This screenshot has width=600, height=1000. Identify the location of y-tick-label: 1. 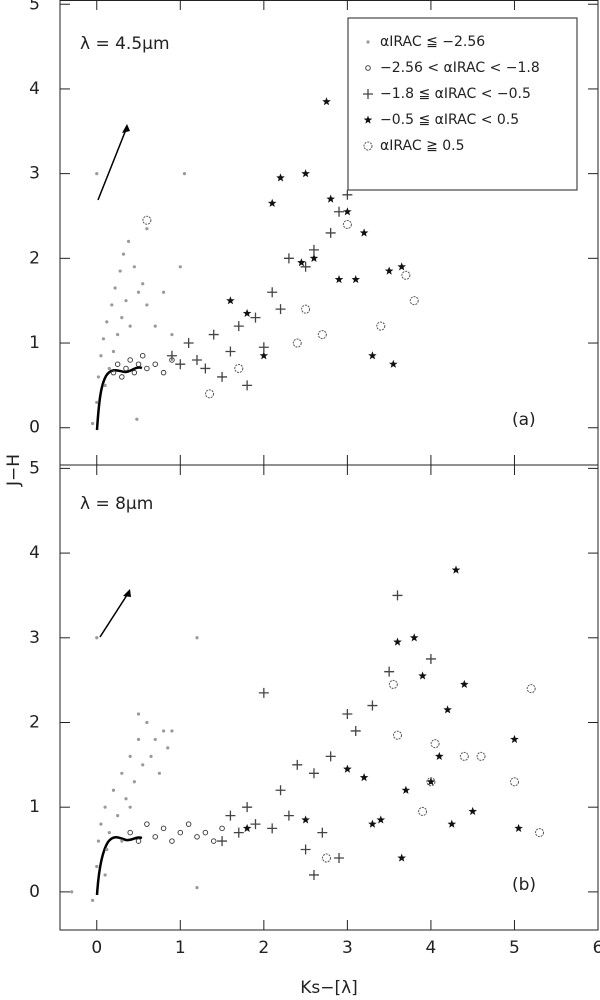
(34, 343).